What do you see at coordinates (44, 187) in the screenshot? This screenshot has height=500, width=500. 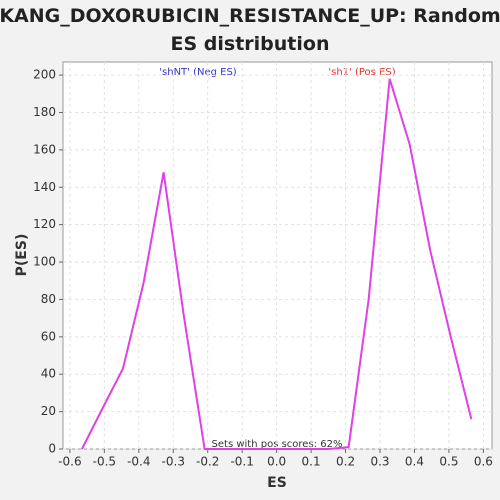 I see `y-tick-label: 140` at bounding box center [44, 187].